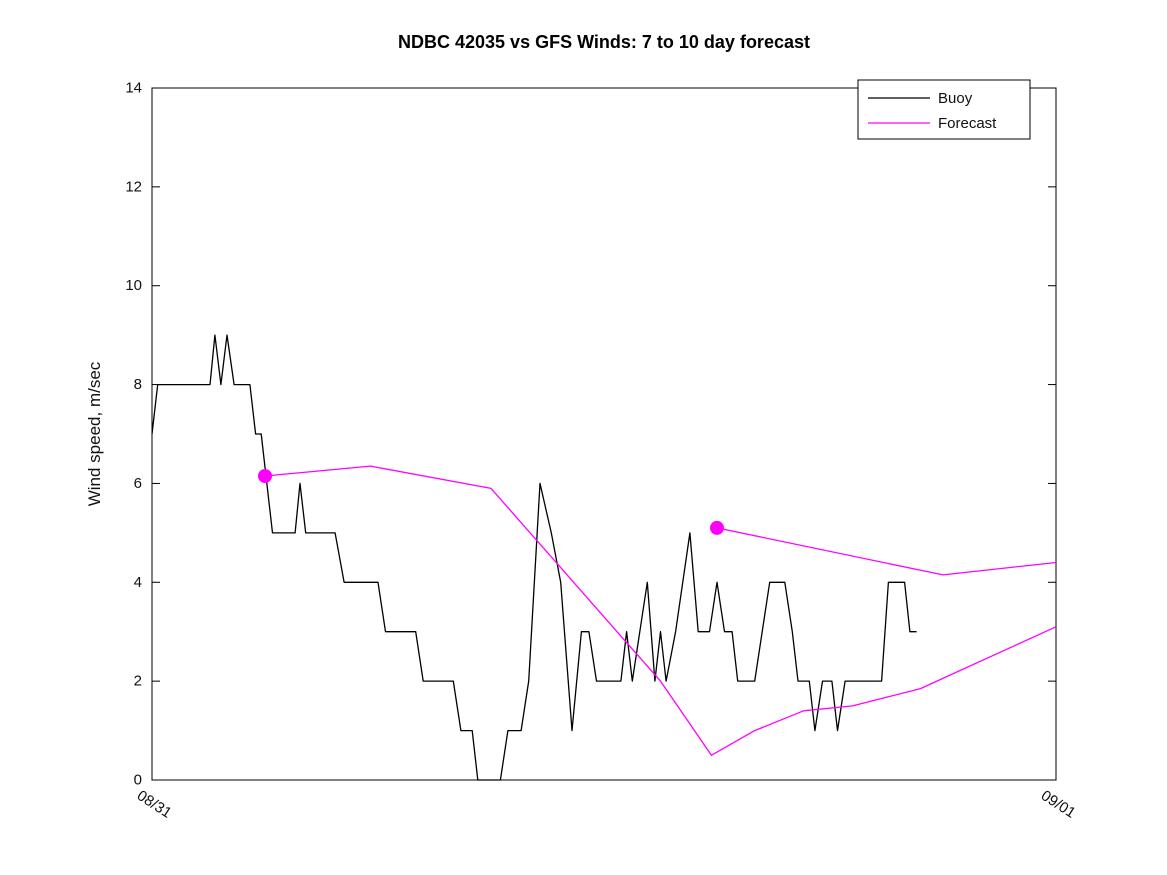 The height and width of the screenshot is (875, 1167). I want to click on legend-forecast-label: Forecast, so click(967, 123).